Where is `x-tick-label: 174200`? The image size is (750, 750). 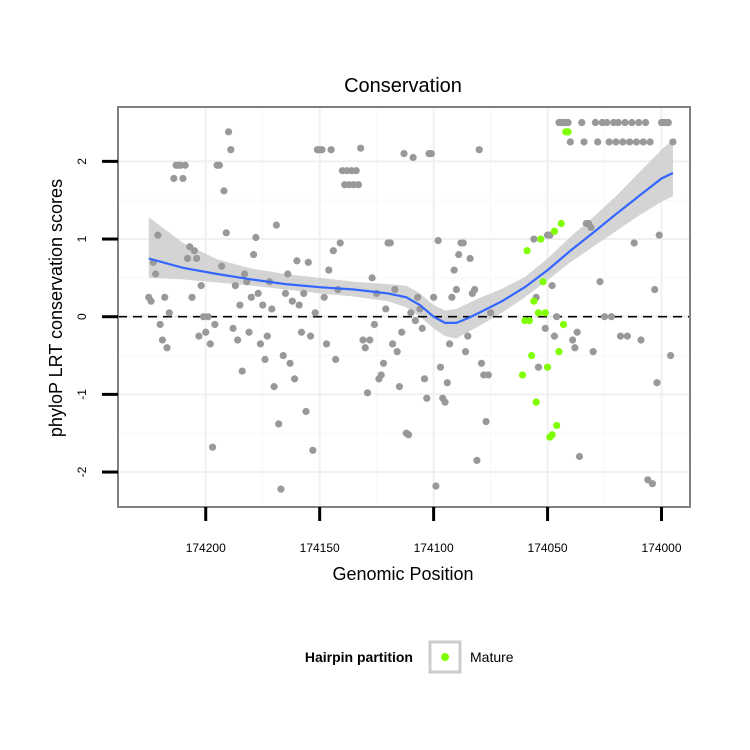 x-tick-label: 174200 is located at coordinates (206, 548).